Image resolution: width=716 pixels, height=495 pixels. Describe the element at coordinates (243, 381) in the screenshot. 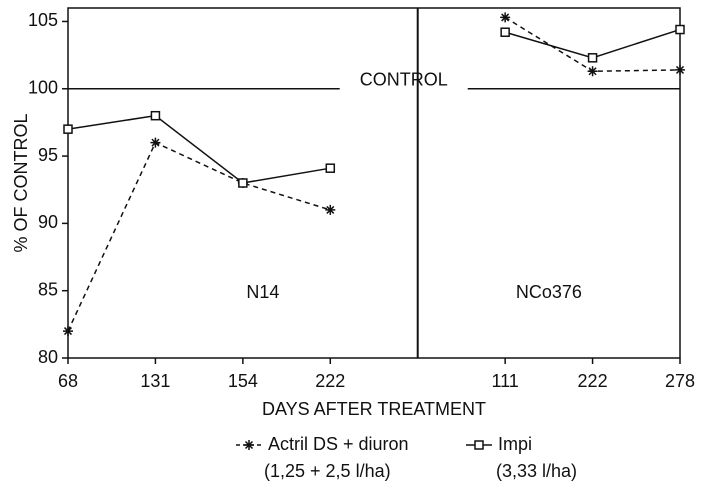

I see `x-tick-label: 154` at that location.